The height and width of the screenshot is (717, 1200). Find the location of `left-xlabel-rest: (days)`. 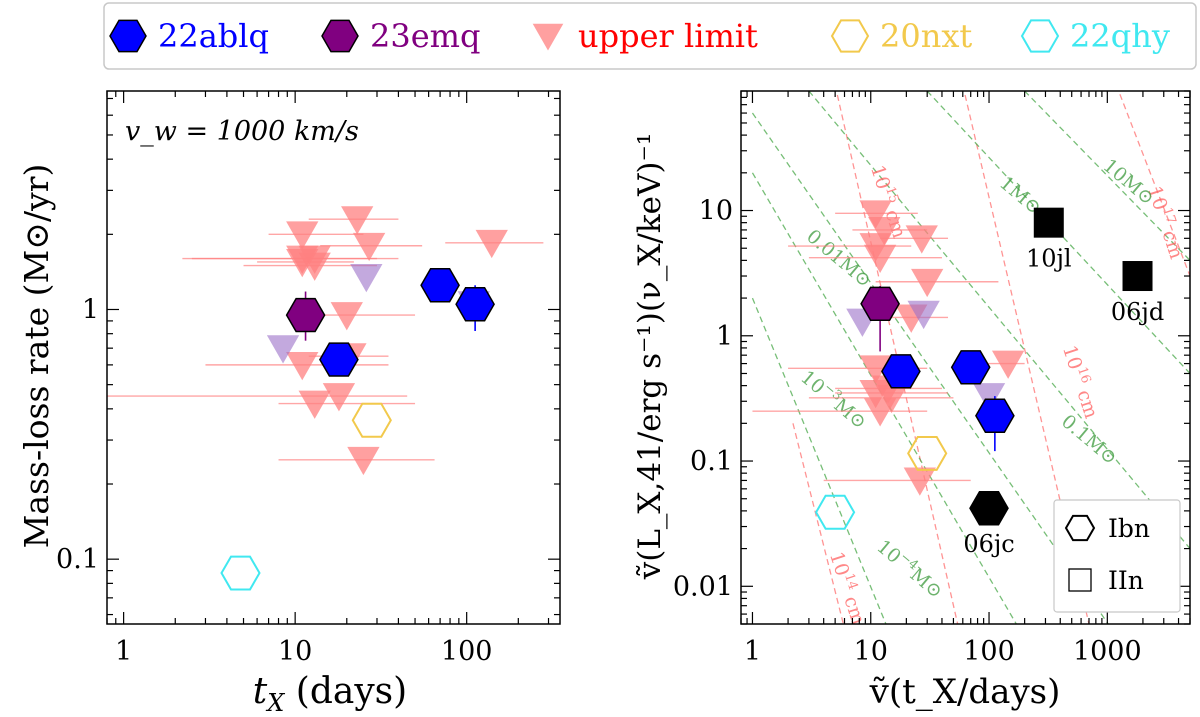

left-xlabel-rest: (days) is located at coordinates (345, 691).